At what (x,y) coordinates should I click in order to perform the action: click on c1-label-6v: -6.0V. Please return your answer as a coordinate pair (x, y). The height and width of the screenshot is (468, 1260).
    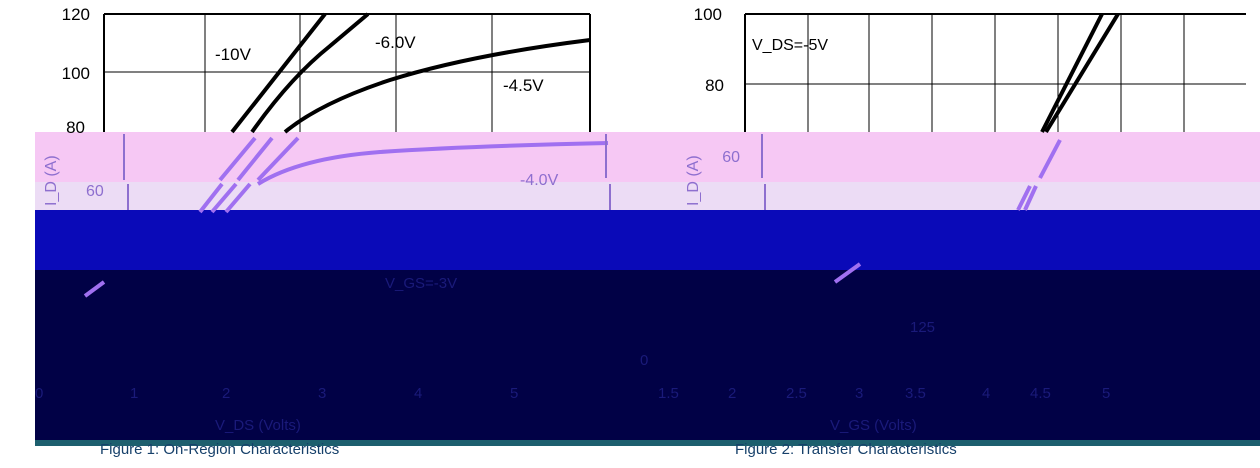
    Looking at the image, I should click on (395, 42).